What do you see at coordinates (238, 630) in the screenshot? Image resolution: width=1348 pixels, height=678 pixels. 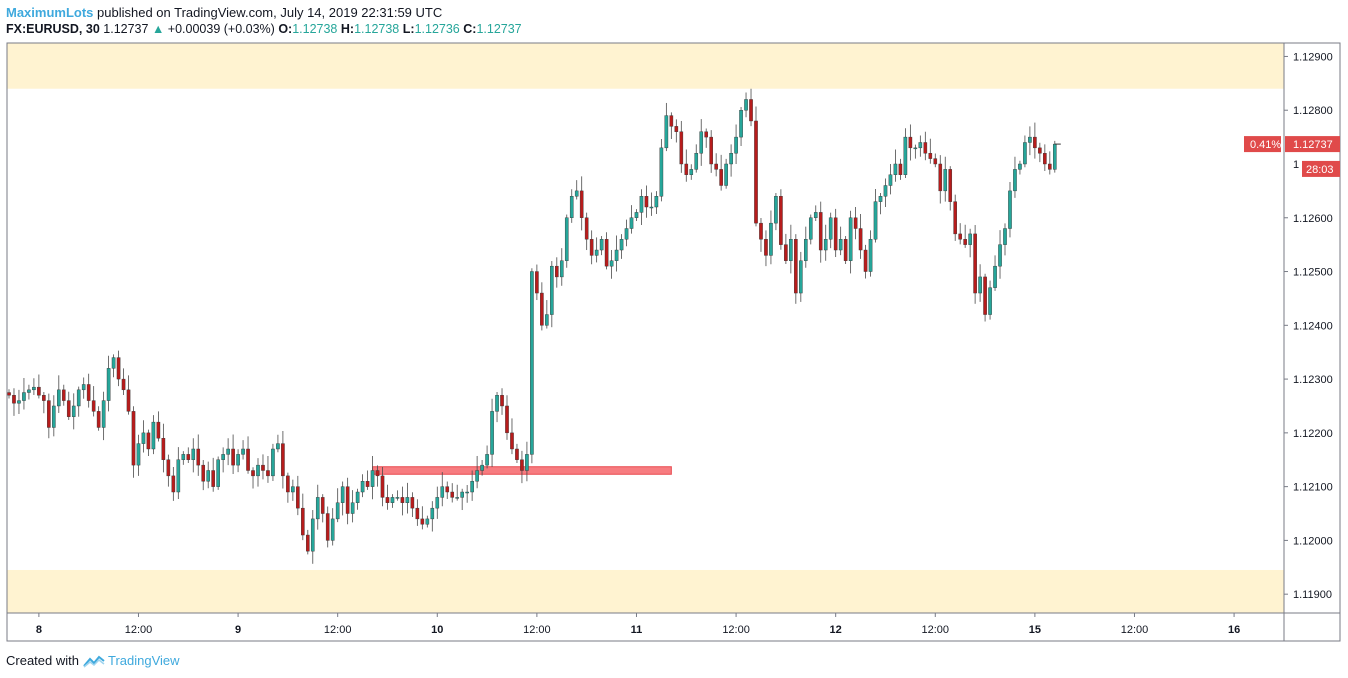 I see `time-tick-label: 9` at bounding box center [238, 630].